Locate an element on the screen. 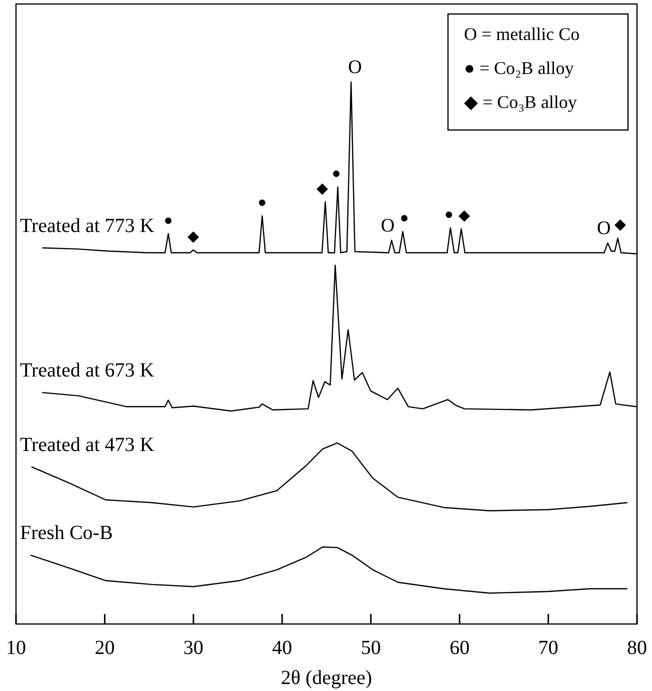 This screenshot has height=691, width=652. series-label: Fresh Co-B is located at coordinates (66, 533).